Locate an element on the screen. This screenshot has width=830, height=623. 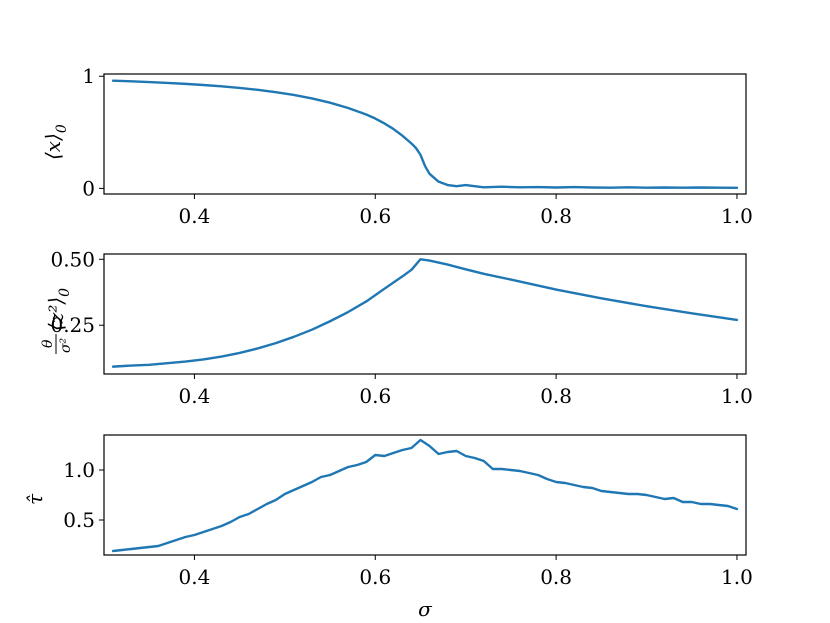
panel-mean-x-x-tick-label: 0.6 is located at coordinates (375, 216).